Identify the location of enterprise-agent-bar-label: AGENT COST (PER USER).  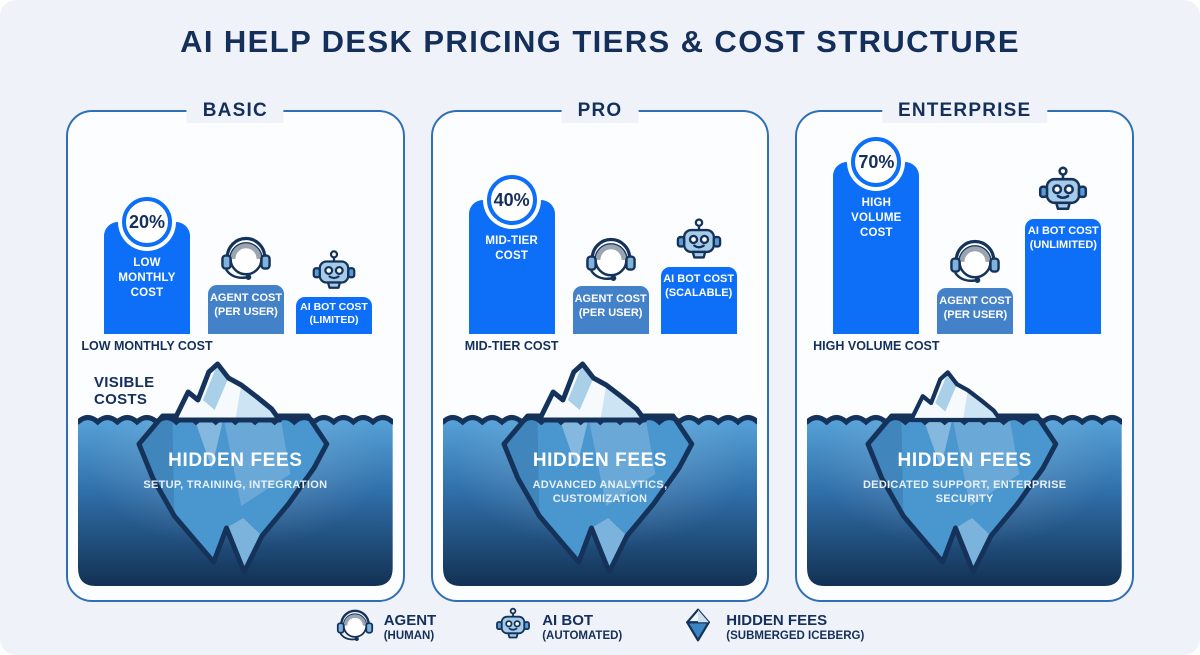
(975, 308).